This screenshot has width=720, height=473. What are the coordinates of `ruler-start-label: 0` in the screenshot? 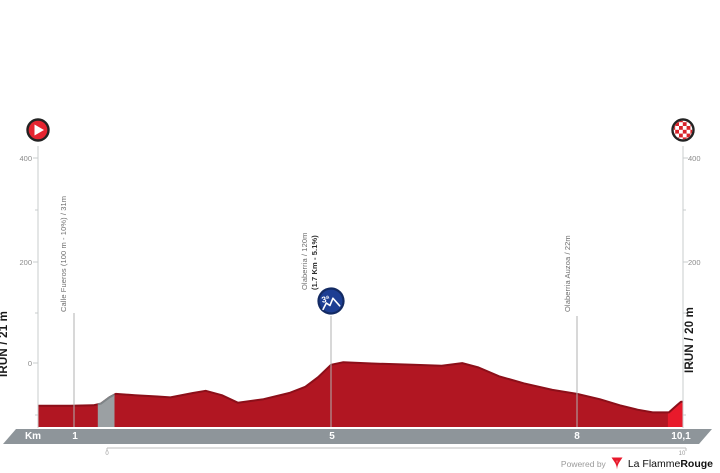 It's located at (107, 454).